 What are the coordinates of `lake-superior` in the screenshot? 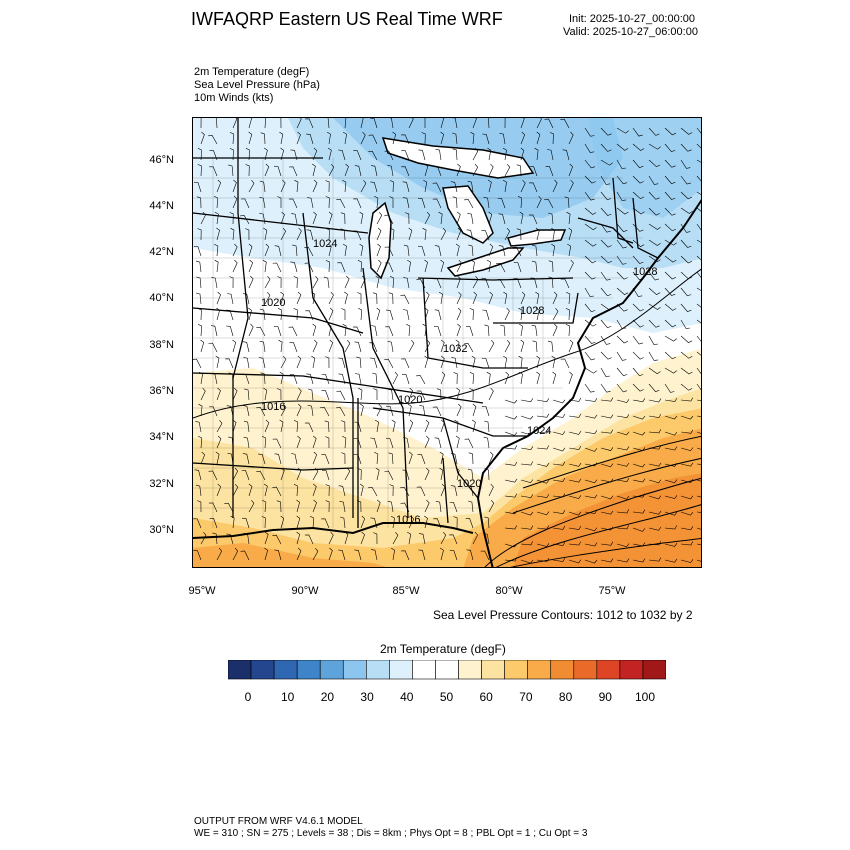 It's located at (458, 158).